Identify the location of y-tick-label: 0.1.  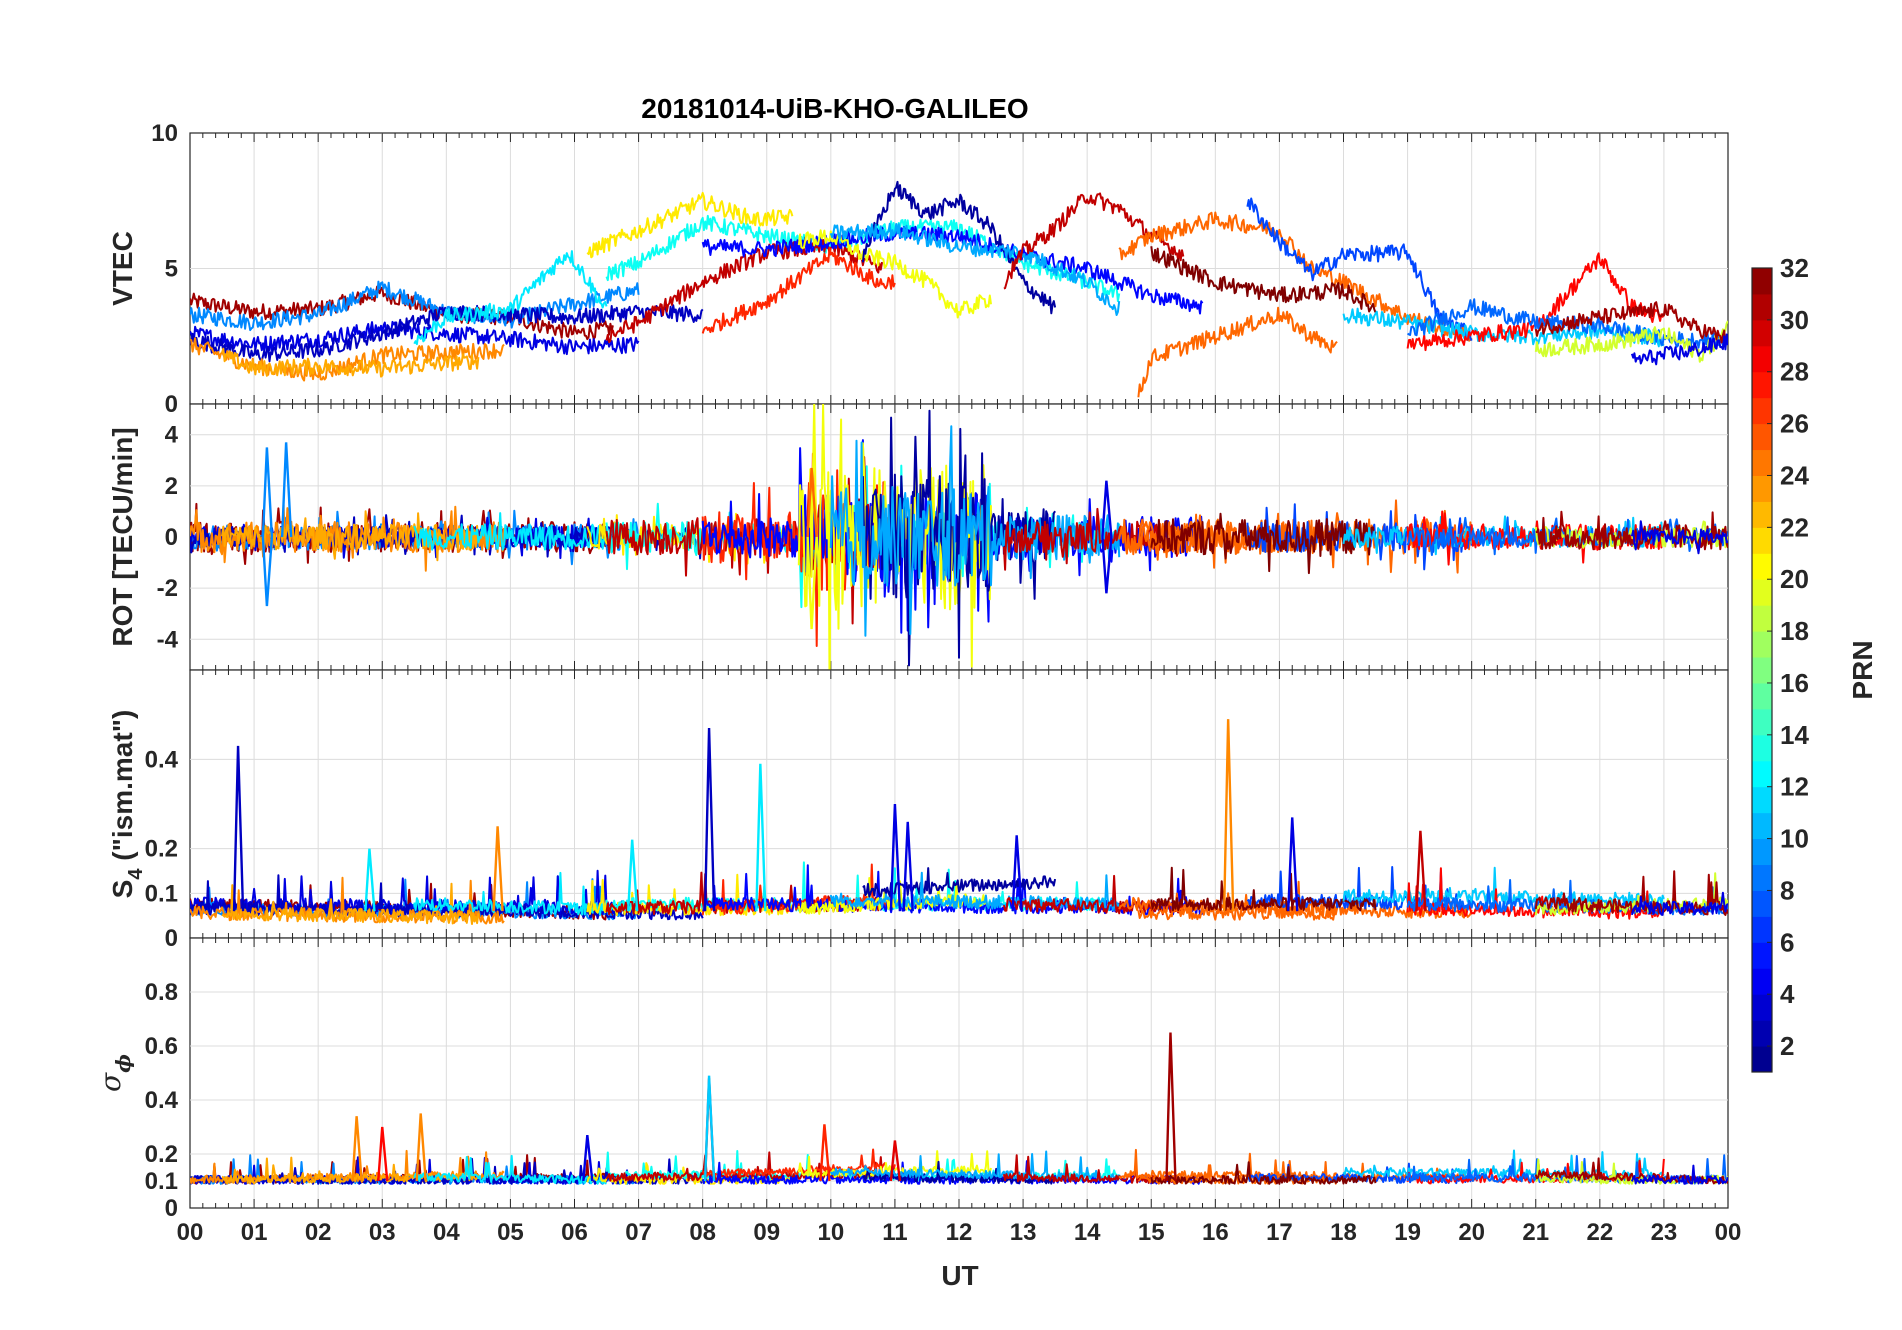
(161, 893).